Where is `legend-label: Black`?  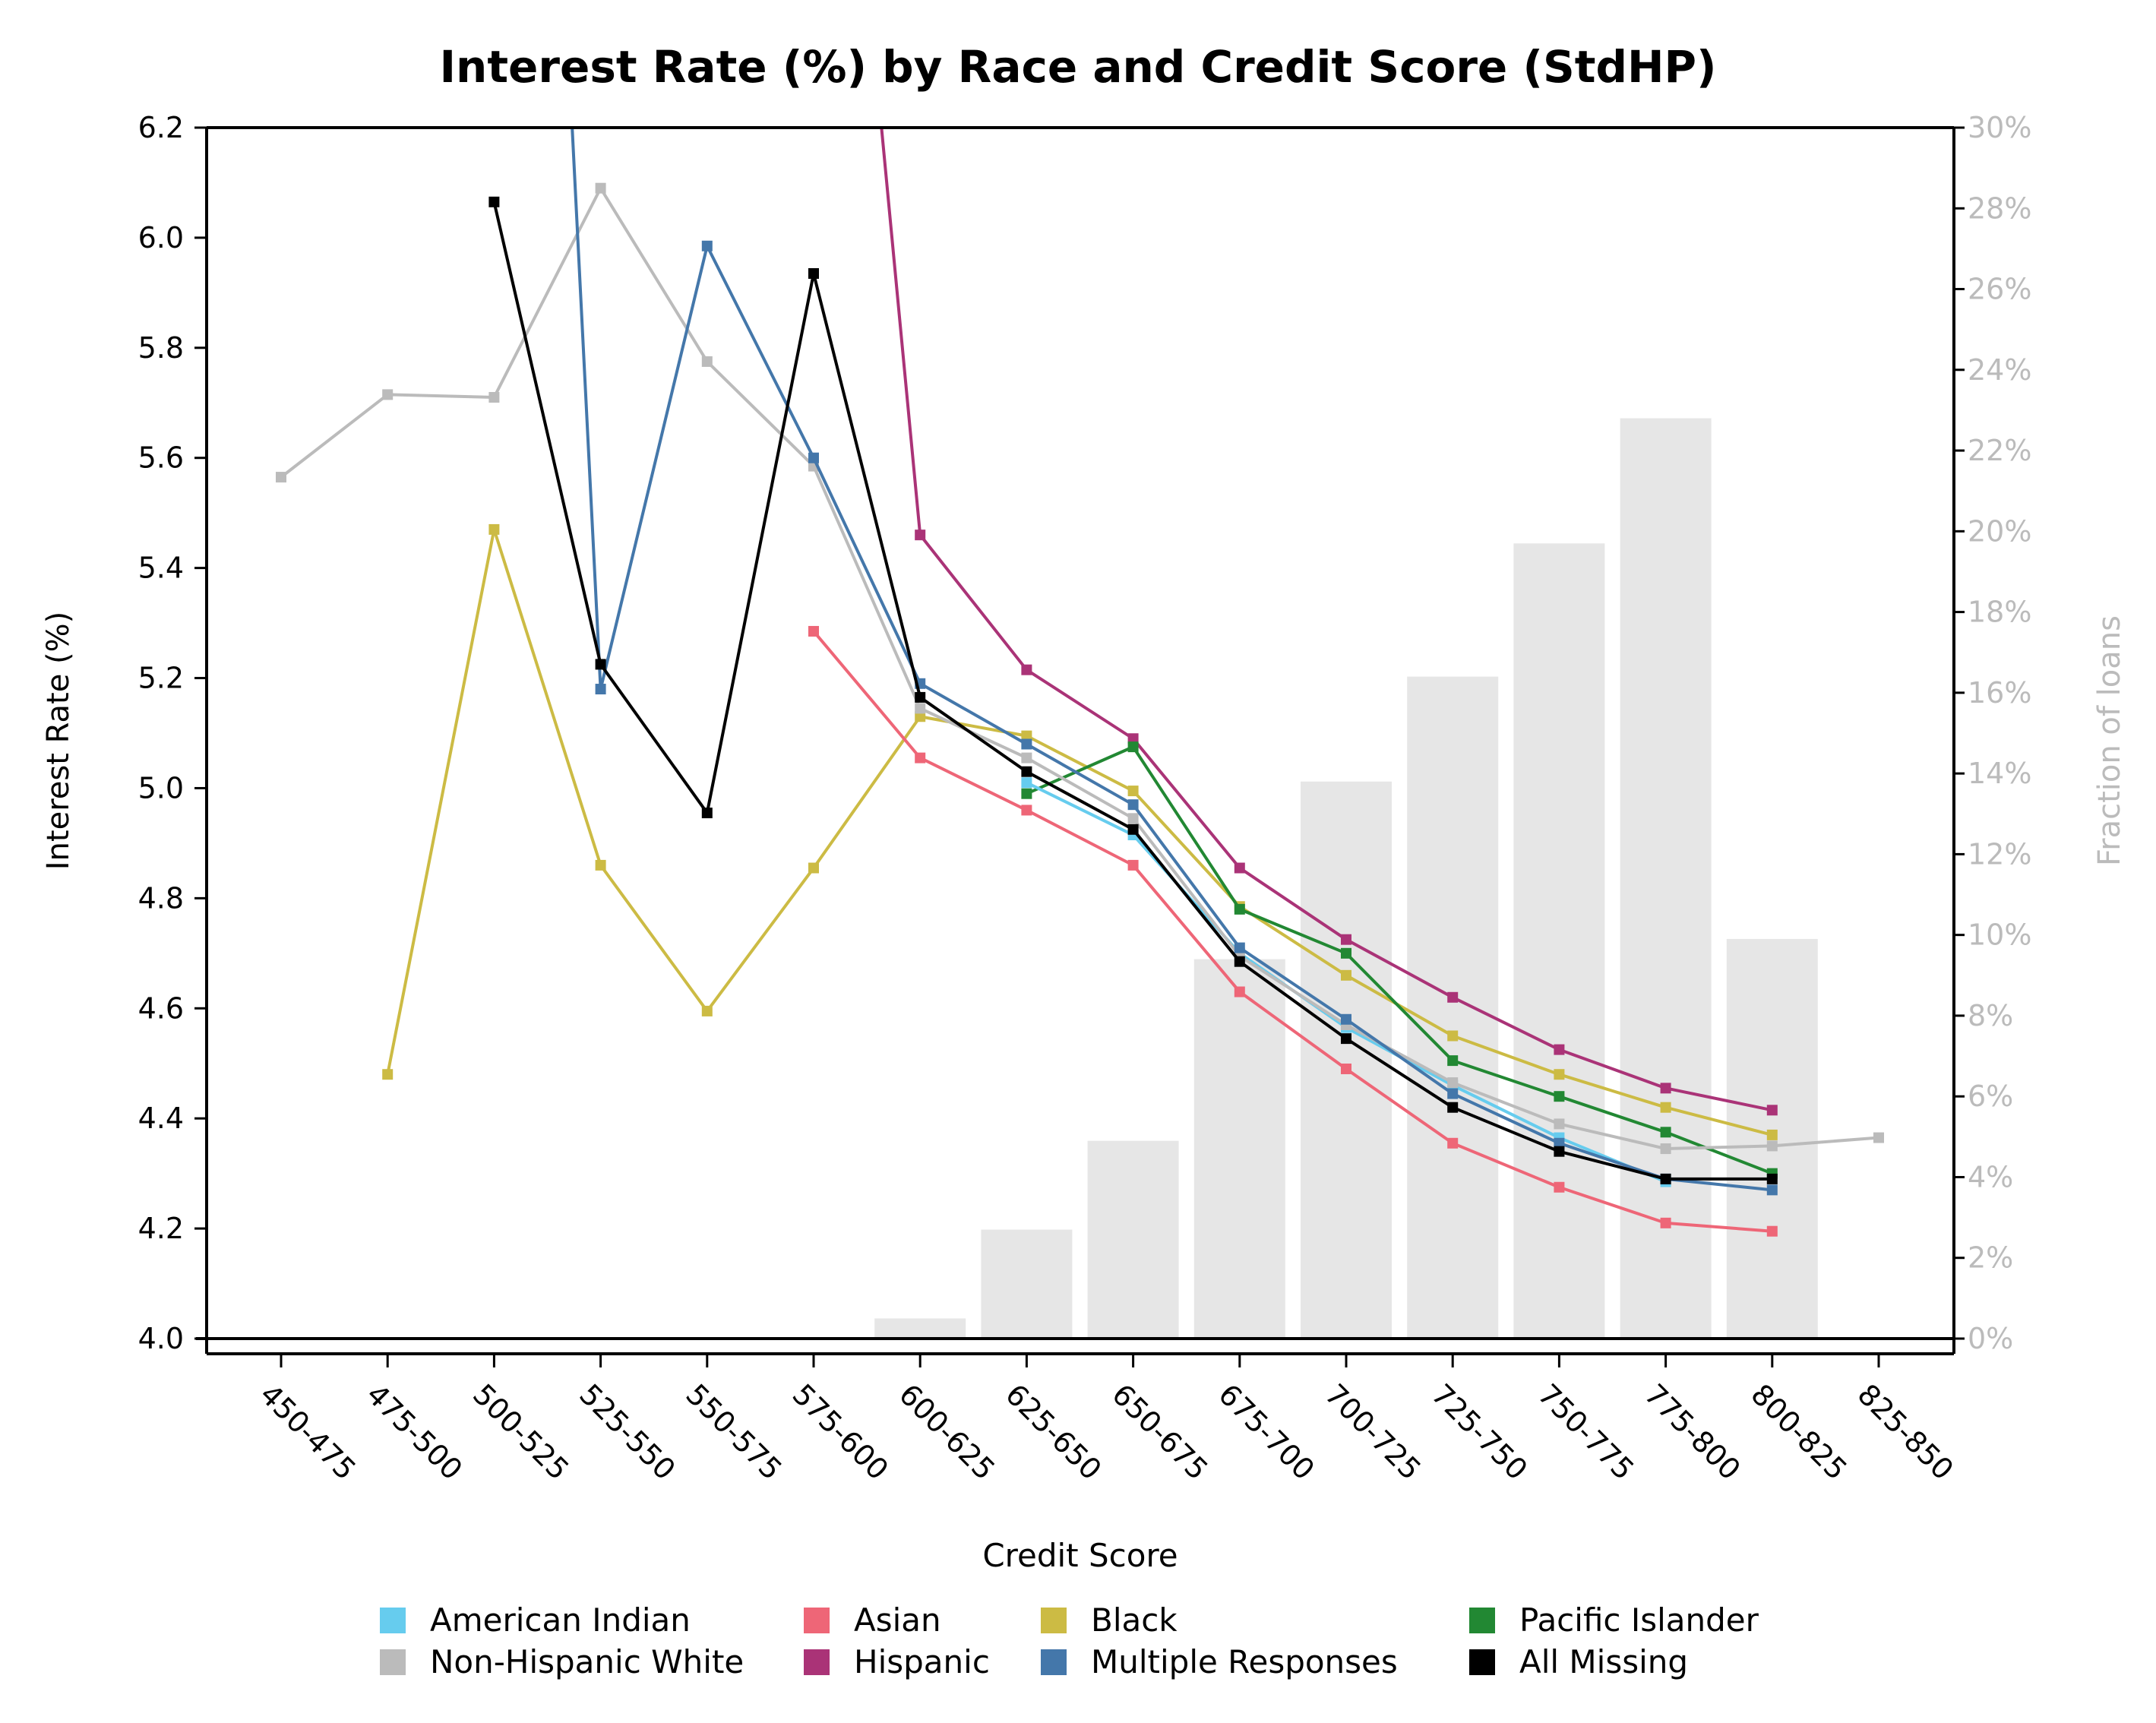 legend-label: Black is located at coordinates (1134, 1620).